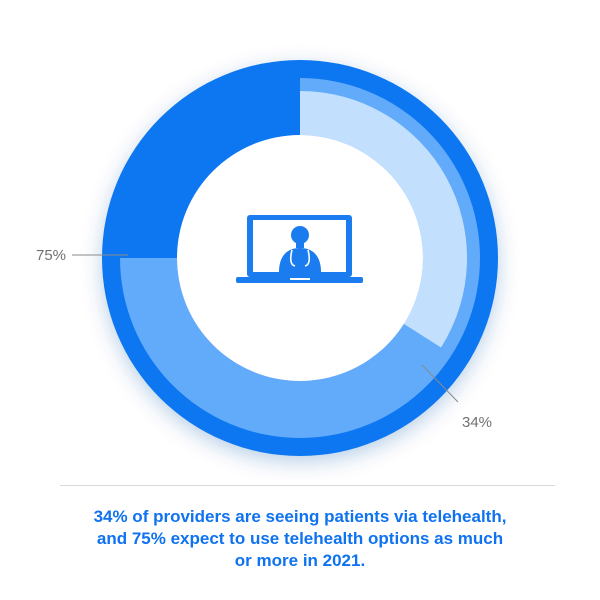 This screenshot has height=600, width=600. I want to click on ring-75-label: 75%, so click(51, 255).